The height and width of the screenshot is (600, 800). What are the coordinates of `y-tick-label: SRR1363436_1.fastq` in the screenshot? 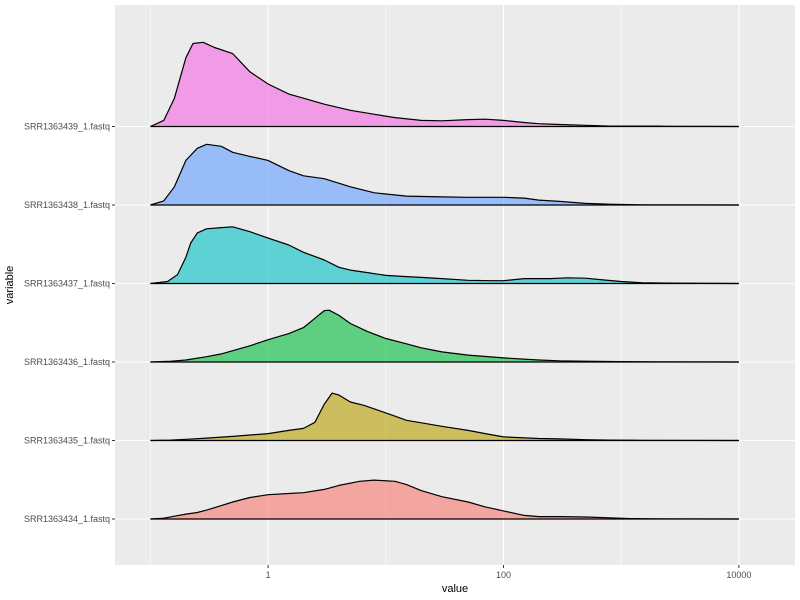 It's located at (67, 362).